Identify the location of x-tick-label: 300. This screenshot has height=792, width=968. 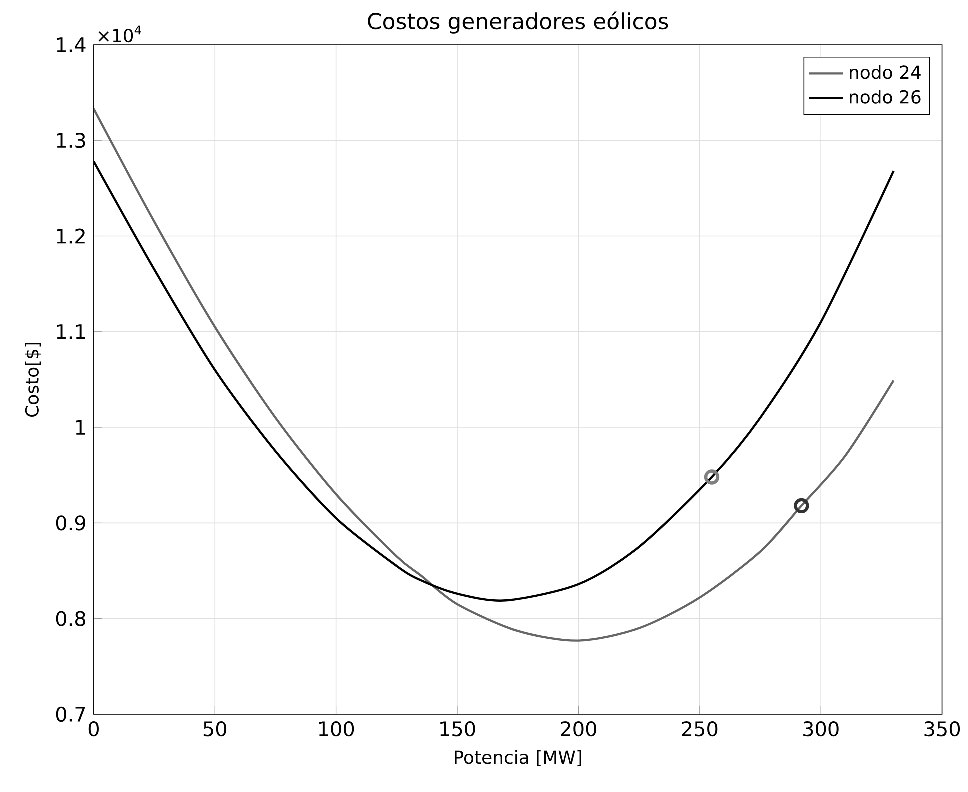
(821, 728).